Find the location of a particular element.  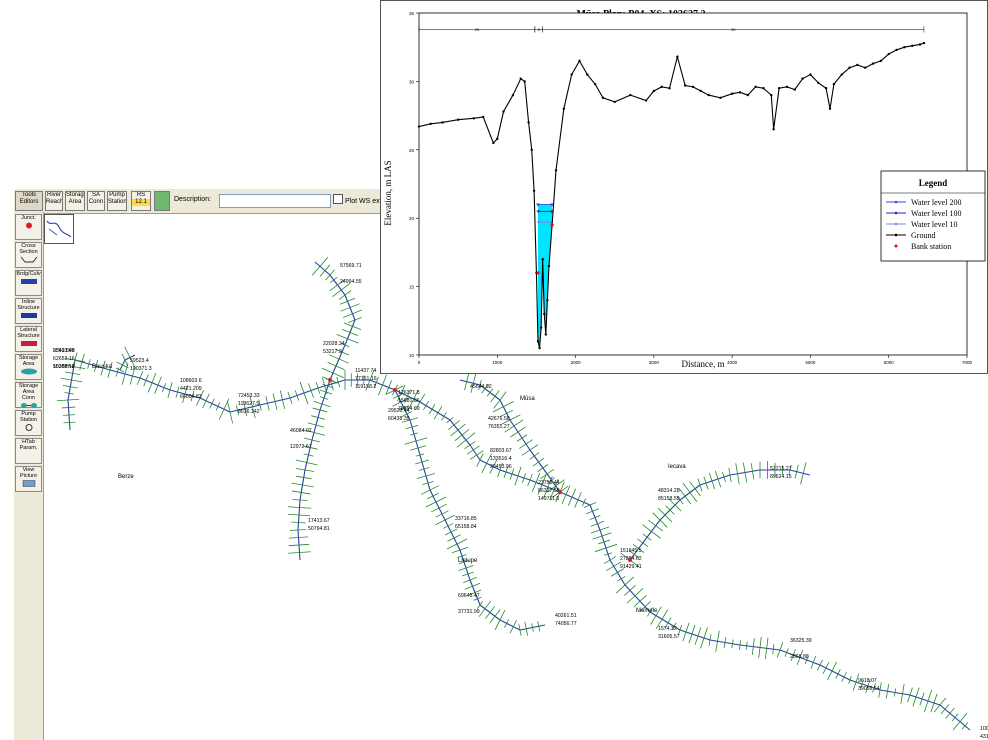

storage-area-conn-button: Storage Area Conn is located at coordinates (28, 395).